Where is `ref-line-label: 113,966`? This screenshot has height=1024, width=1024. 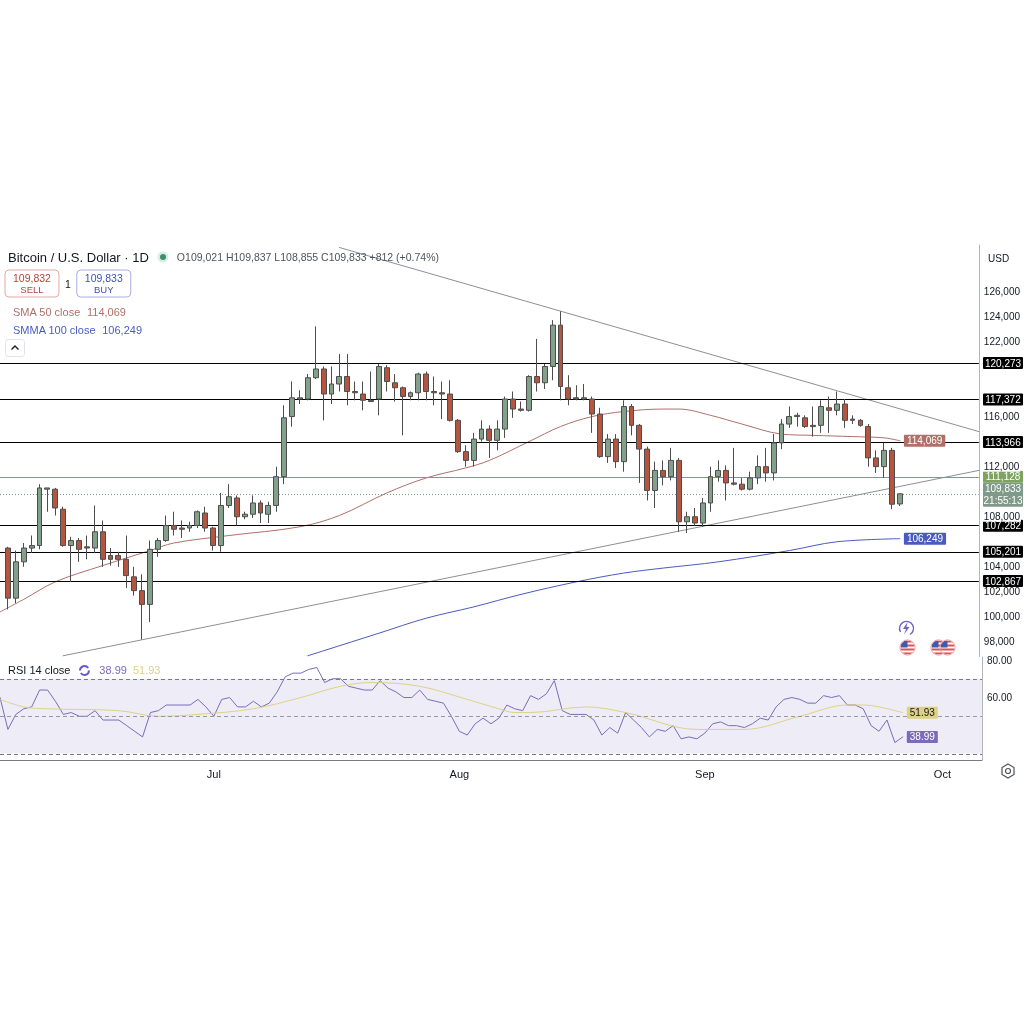
ref-line-label: 113,966 is located at coordinates (1003, 442).